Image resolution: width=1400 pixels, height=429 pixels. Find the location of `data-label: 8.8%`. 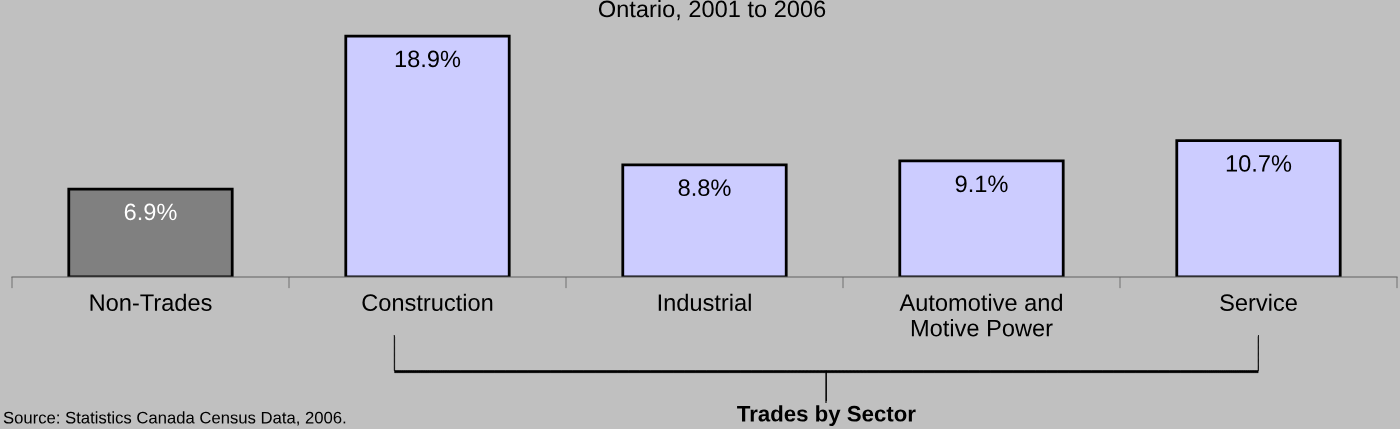

data-label: 8.8% is located at coordinates (704, 188).